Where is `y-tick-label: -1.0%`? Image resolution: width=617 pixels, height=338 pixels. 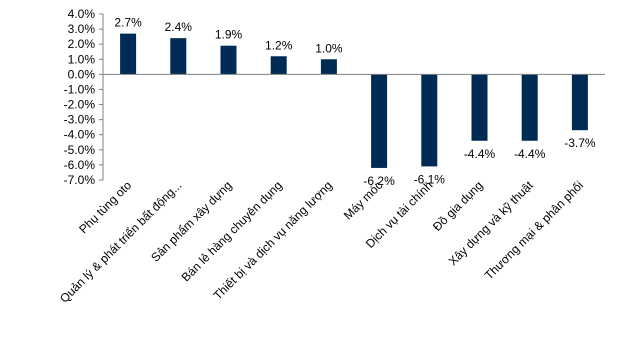 y-tick-label: -1.0% is located at coordinates (80, 89).